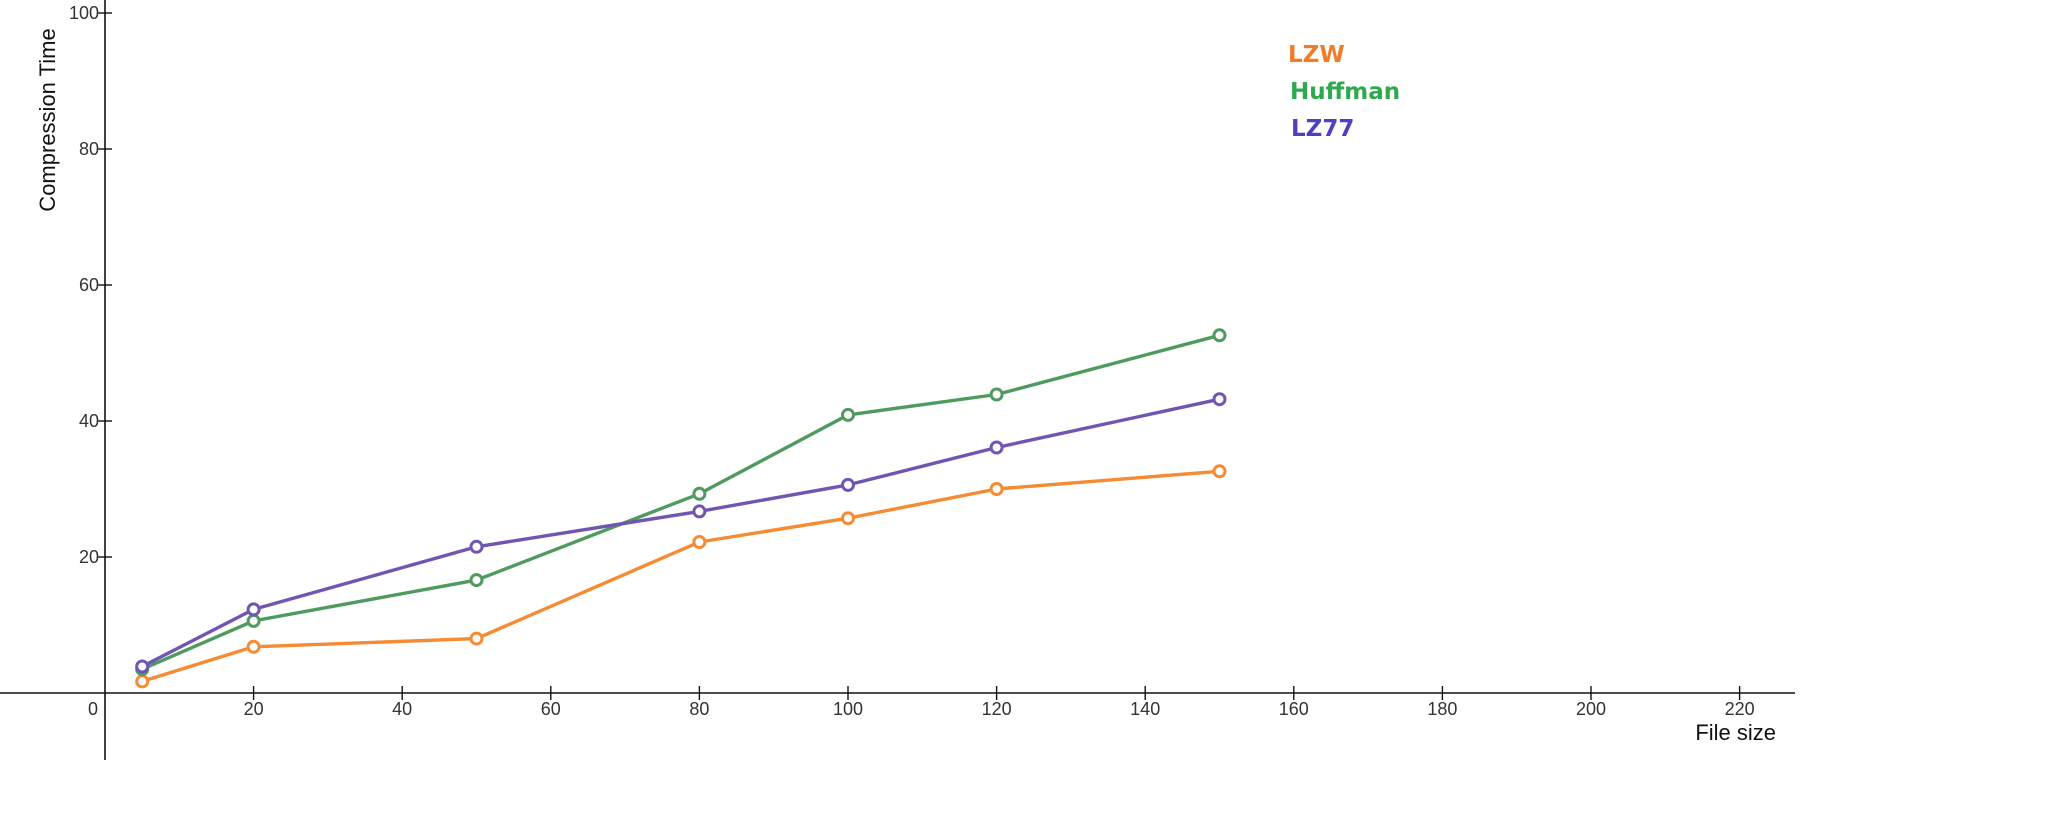 The width and height of the screenshot is (2057, 819). I want to click on y-ticks: 20 40 60 80 100, so click(90, 285).